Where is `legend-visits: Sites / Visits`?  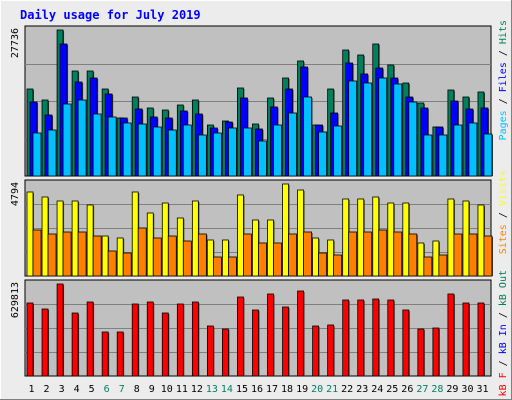 legend-visits: Sites / Visits is located at coordinates (503, 212).